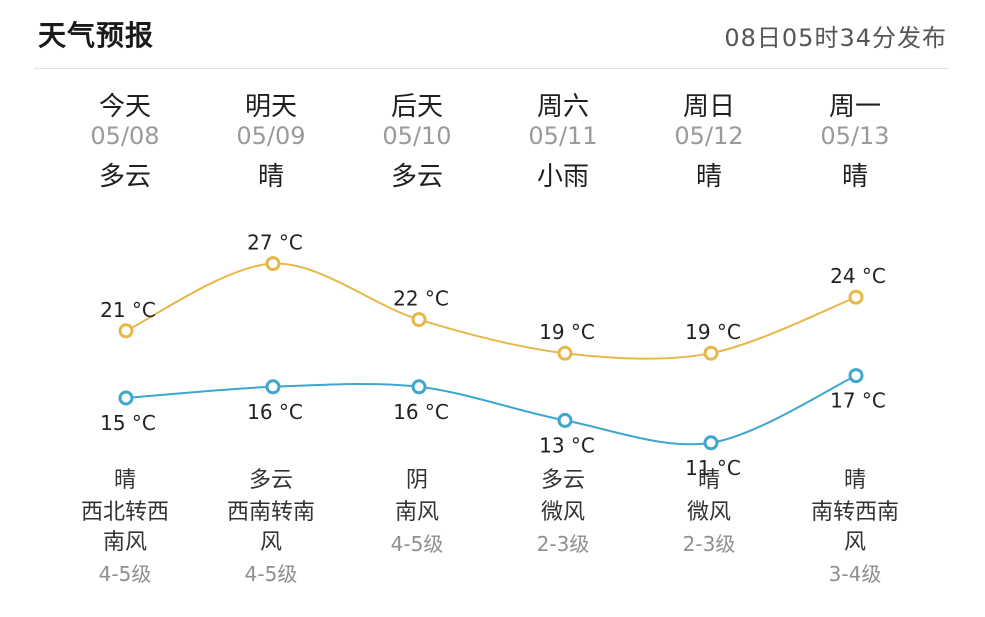 The width and height of the screenshot is (985, 617). I want to click on wind-direction: 南风, so click(416, 512).